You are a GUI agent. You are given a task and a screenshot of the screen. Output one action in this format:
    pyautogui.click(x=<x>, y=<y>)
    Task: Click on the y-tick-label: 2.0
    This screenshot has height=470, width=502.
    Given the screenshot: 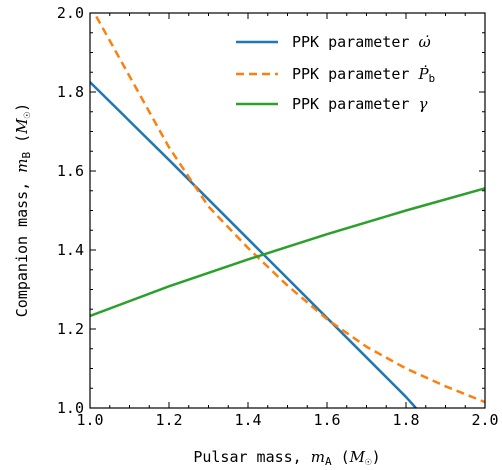 What is the action you would take?
    pyautogui.click(x=70, y=13)
    